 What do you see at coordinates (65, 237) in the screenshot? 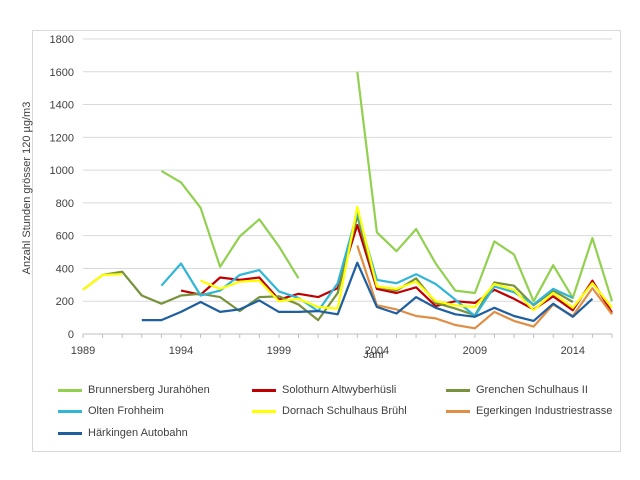
I see `y-tick-label: 600` at bounding box center [65, 237].